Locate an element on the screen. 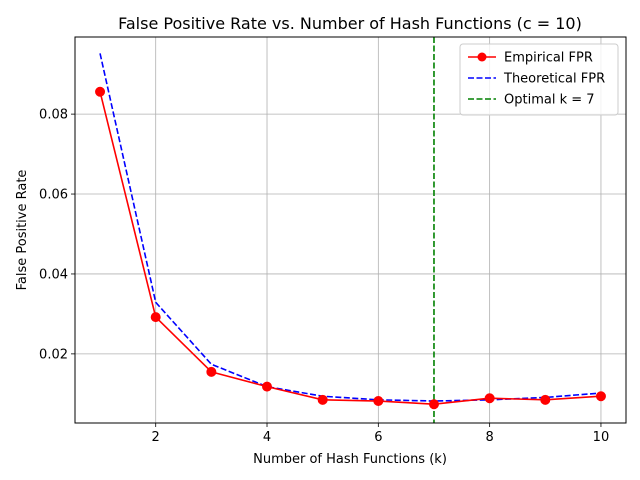 The height and width of the screenshot is (480, 640). legend-box is located at coordinates (539, 79).